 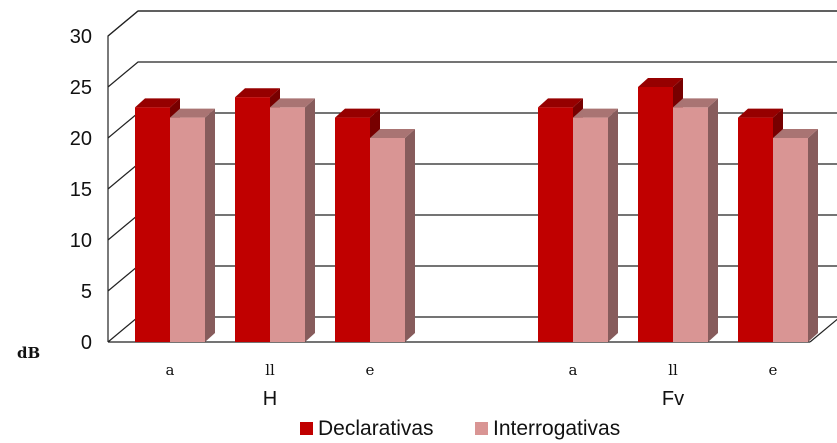 What do you see at coordinates (81, 37) in the screenshot?
I see `y-tick-label: 30` at bounding box center [81, 37].